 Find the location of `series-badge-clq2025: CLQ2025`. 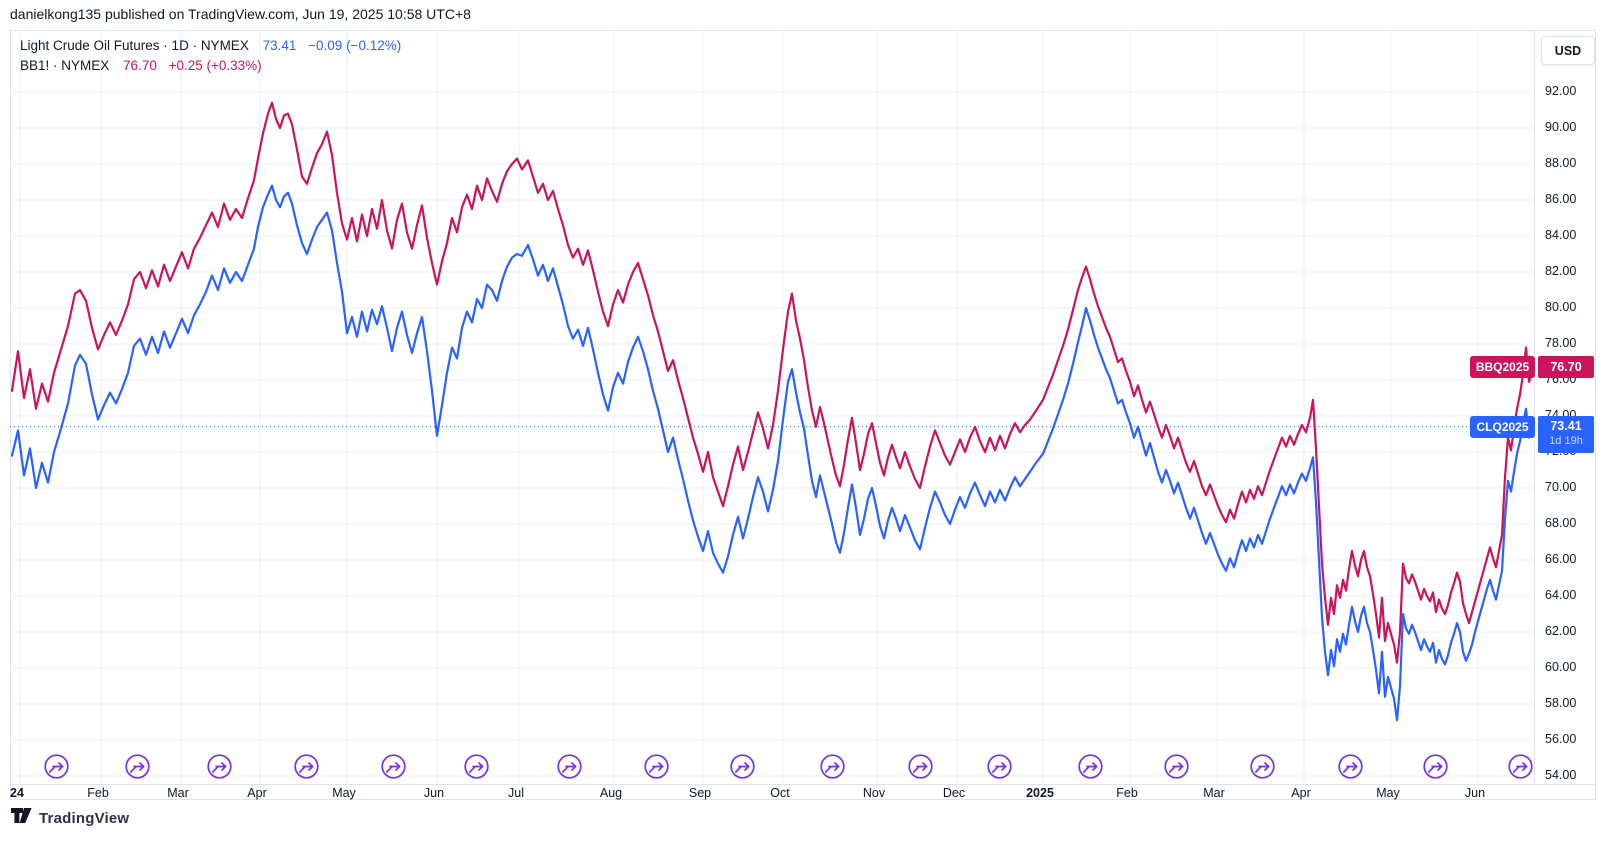

series-badge-clq2025: CLQ2025 is located at coordinates (1502, 426).